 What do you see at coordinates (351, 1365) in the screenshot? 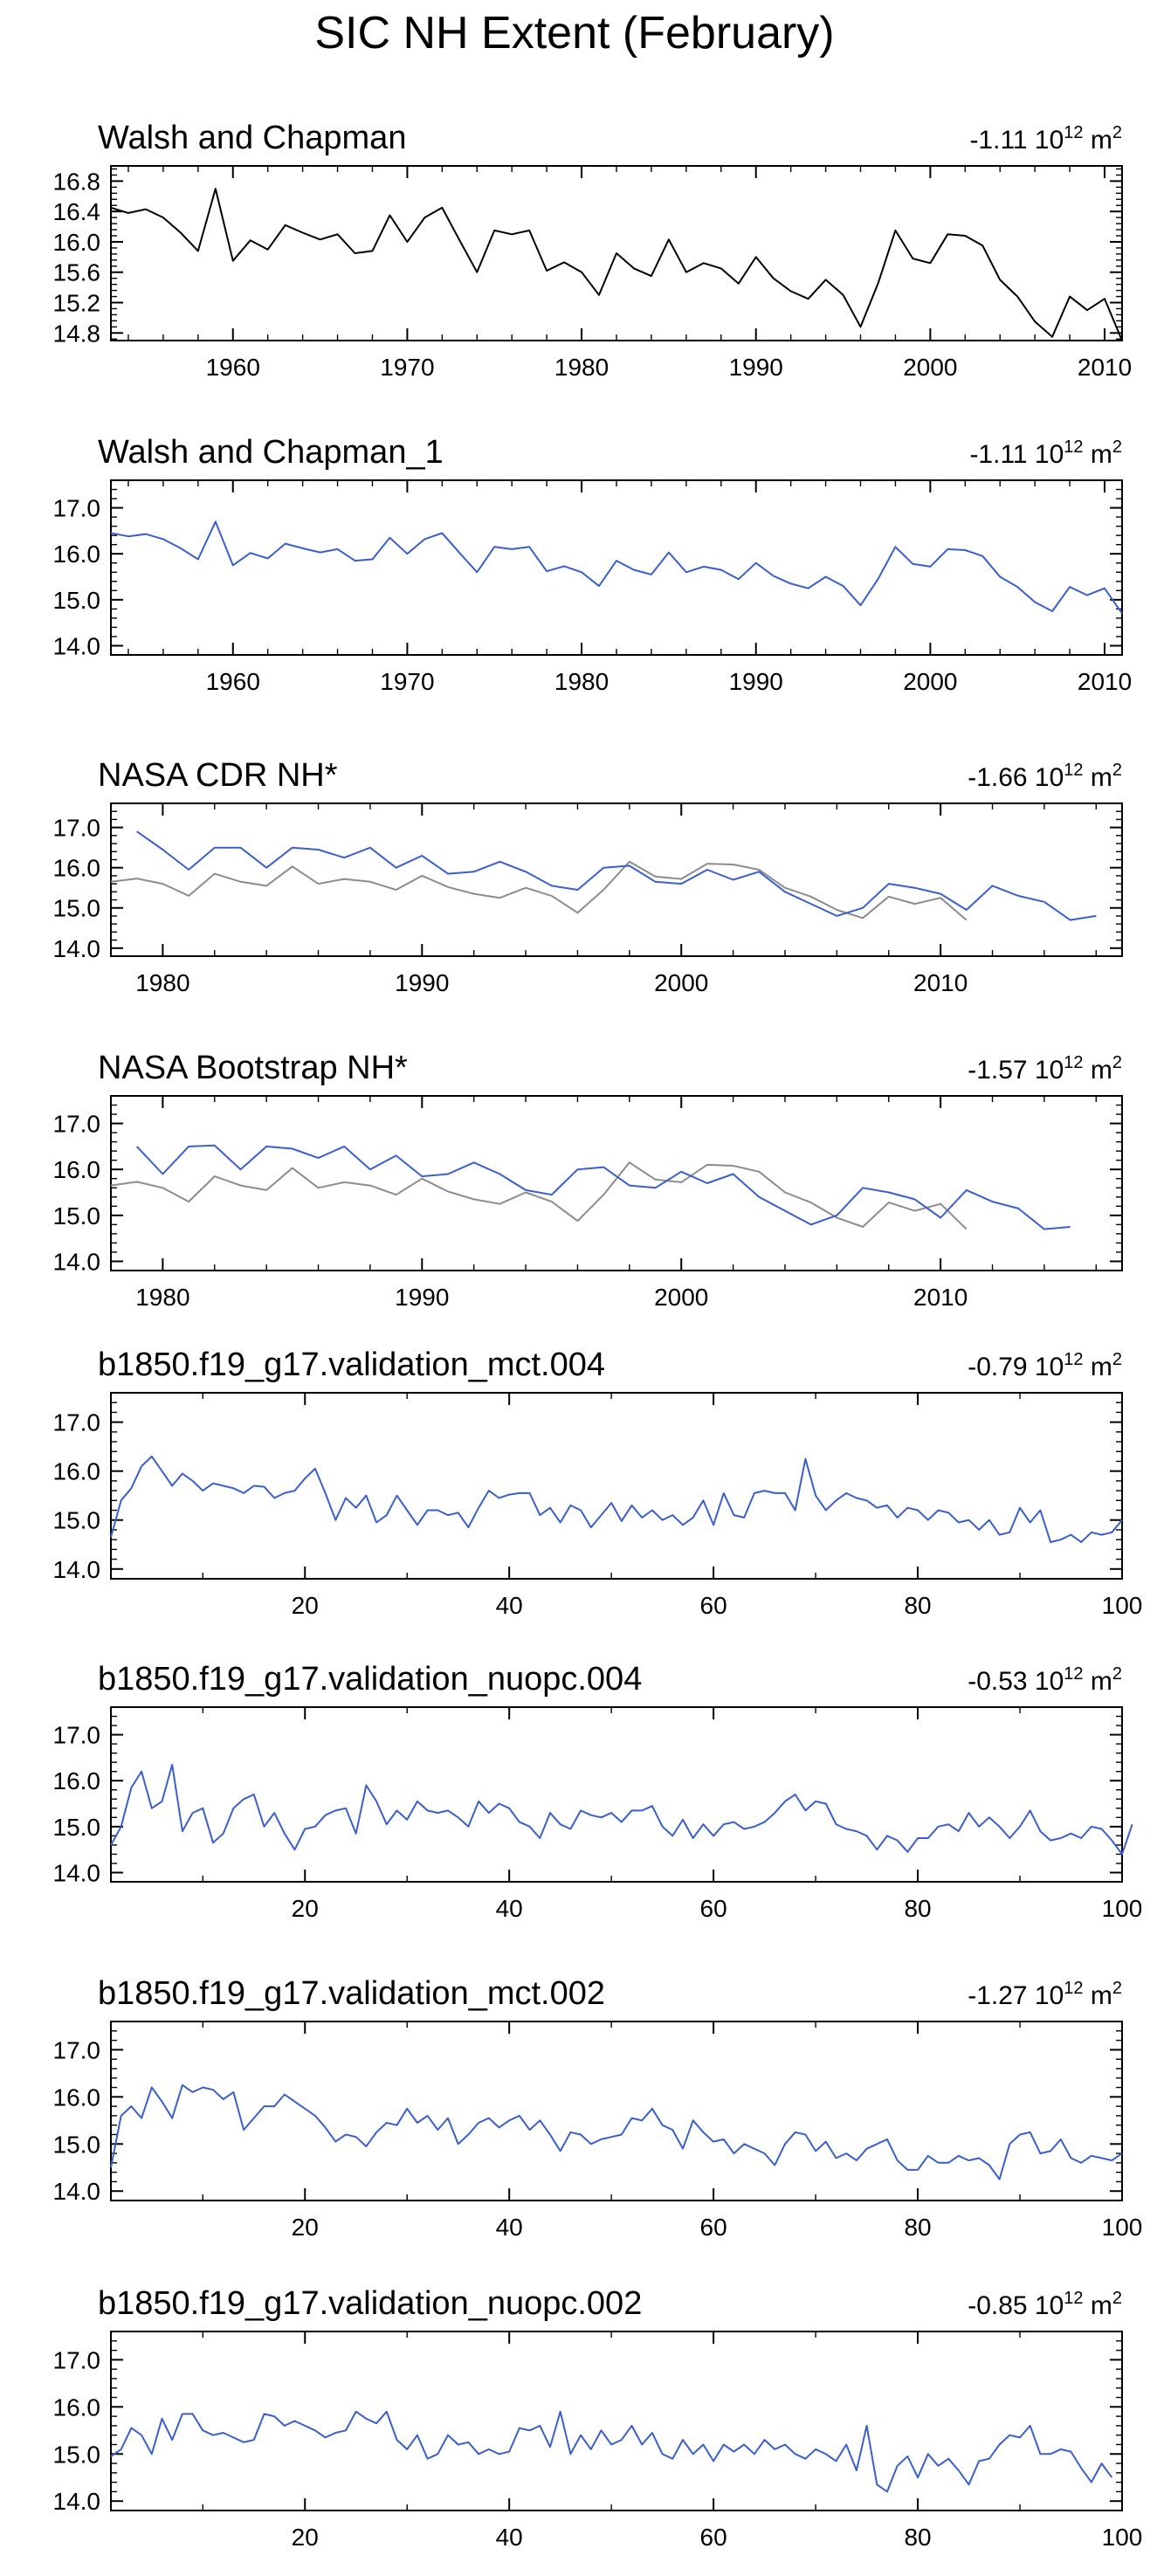
I see `panel-title: b1850.f19_g17.validation_mct.004` at bounding box center [351, 1365].